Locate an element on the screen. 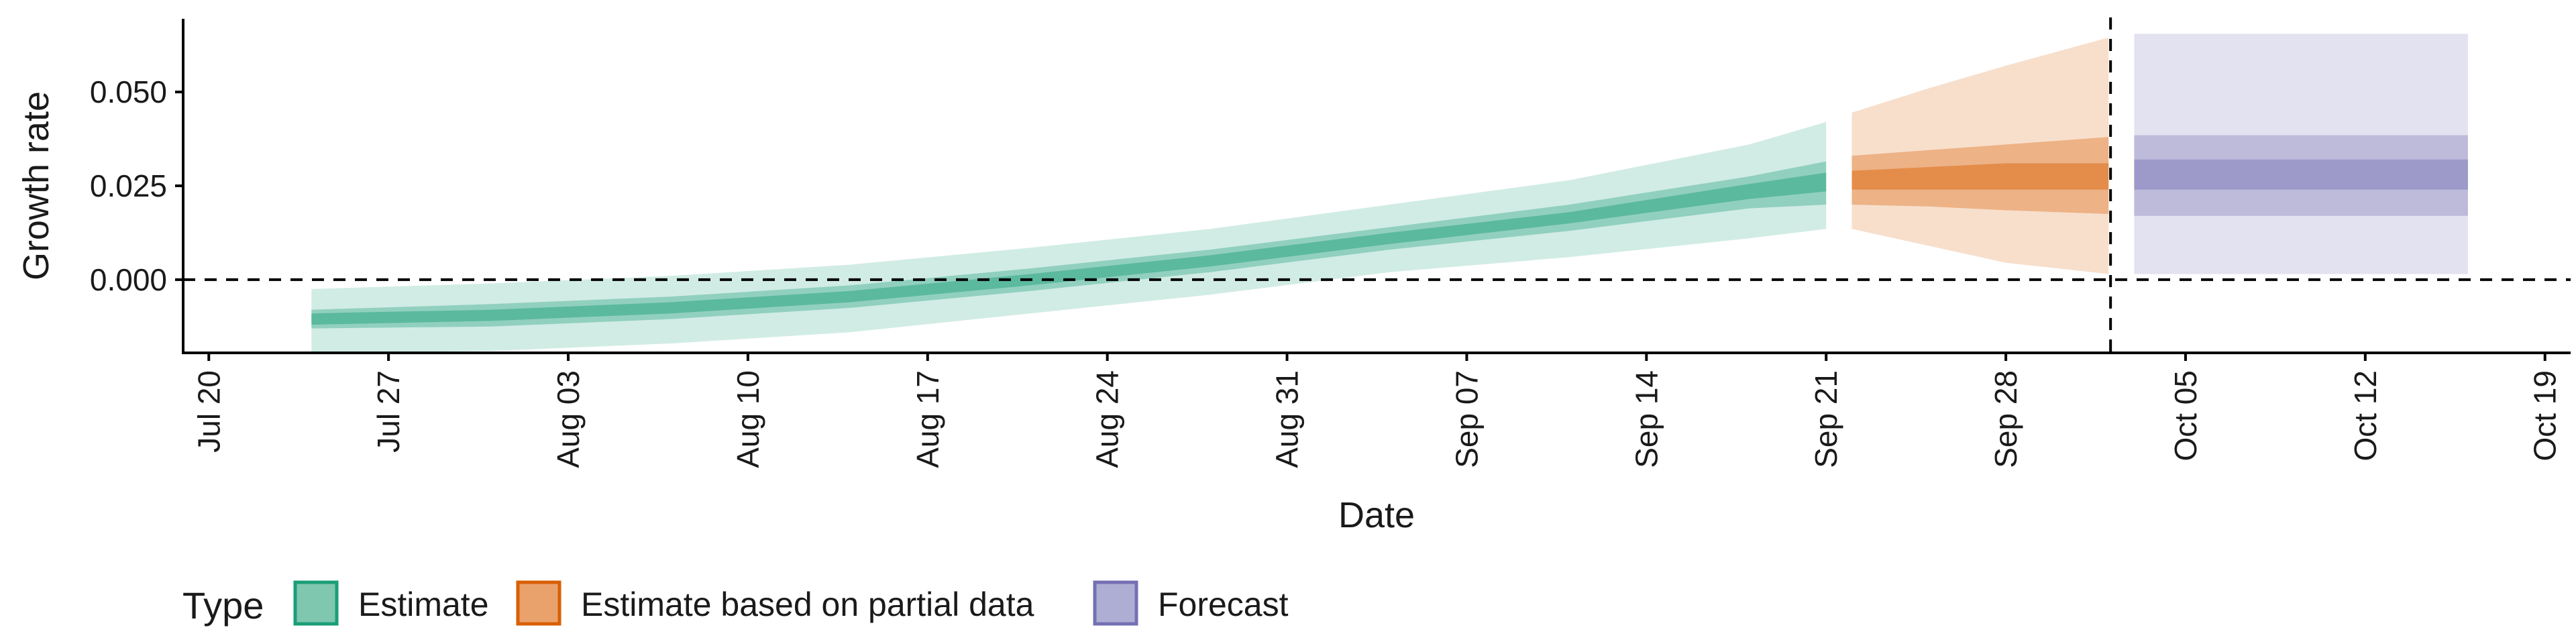 The image size is (2576, 644). x-tick-label: Sep 28 is located at coordinates (2005, 419).